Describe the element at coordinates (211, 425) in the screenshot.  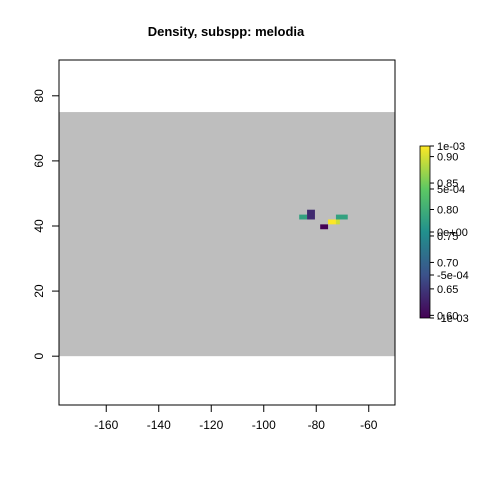
I see `x-tick-label: -120` at that location.